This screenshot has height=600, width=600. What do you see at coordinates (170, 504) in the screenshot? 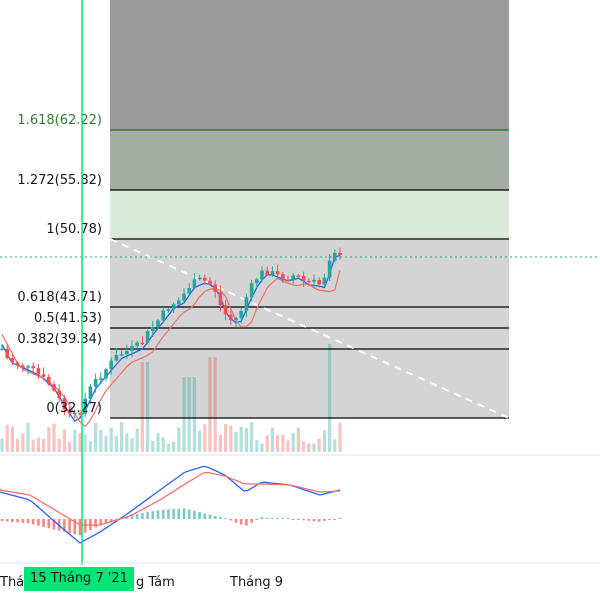
I see `macd-line` at bounding box center [170, 504].